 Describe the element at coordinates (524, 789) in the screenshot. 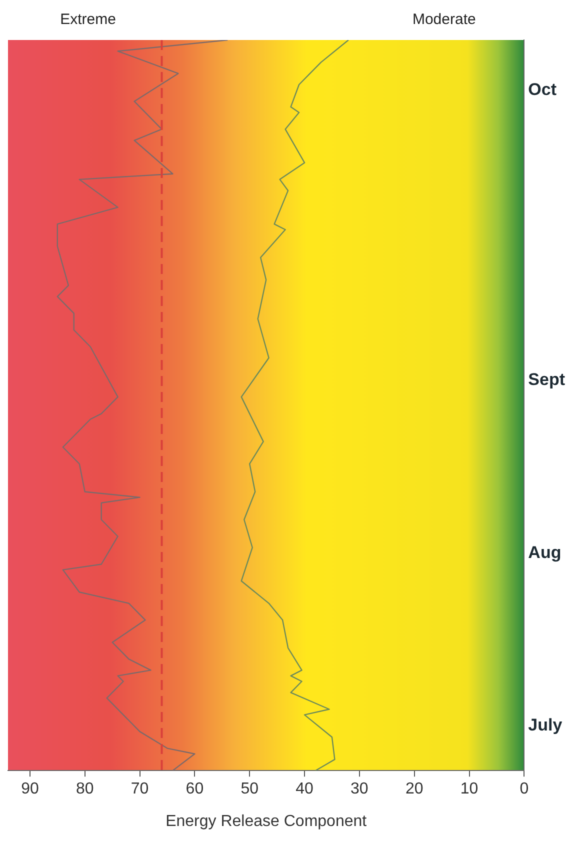

I see `x-tick-label: 0` at that location.